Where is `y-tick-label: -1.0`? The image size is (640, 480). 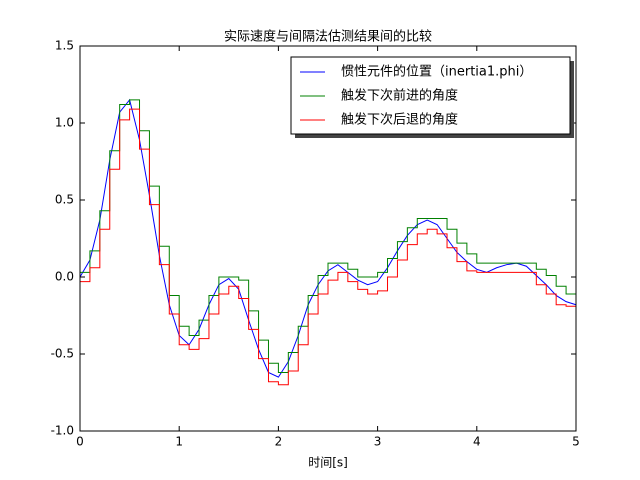
y-tick-label: -1.0 is located at coordinates (62, 431).